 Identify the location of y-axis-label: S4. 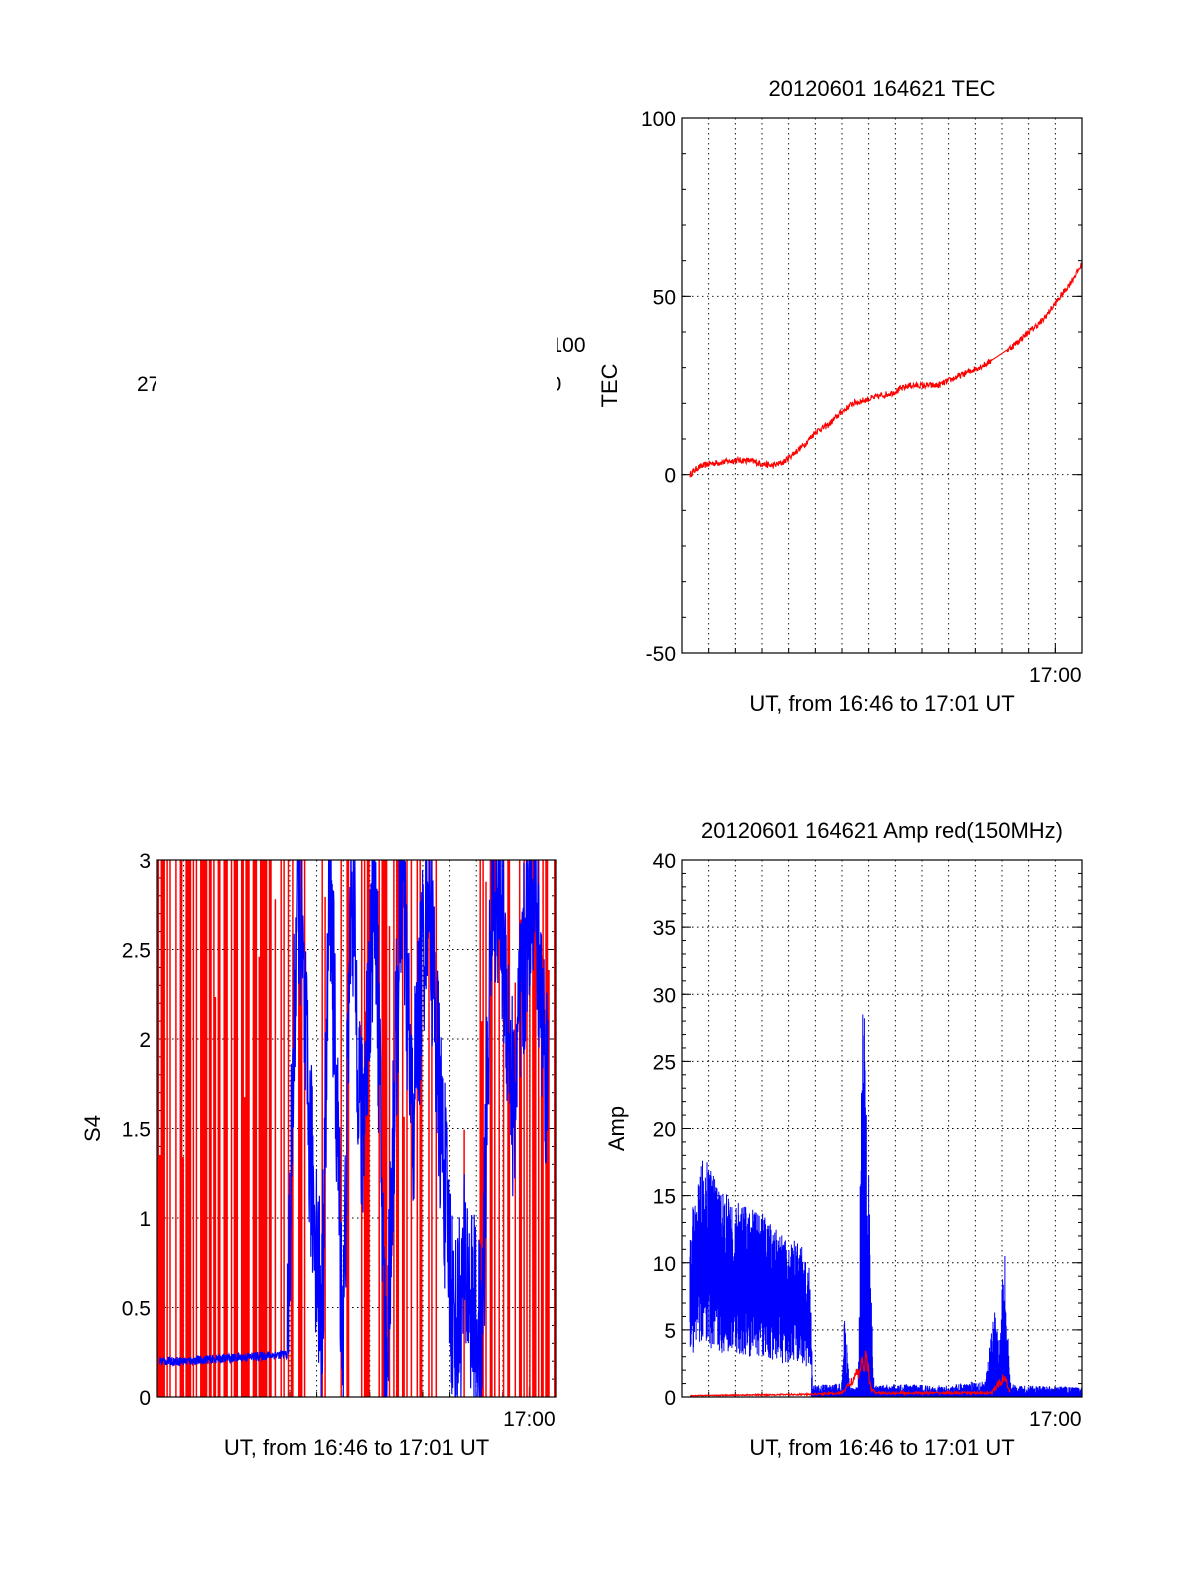
(92, 1128).